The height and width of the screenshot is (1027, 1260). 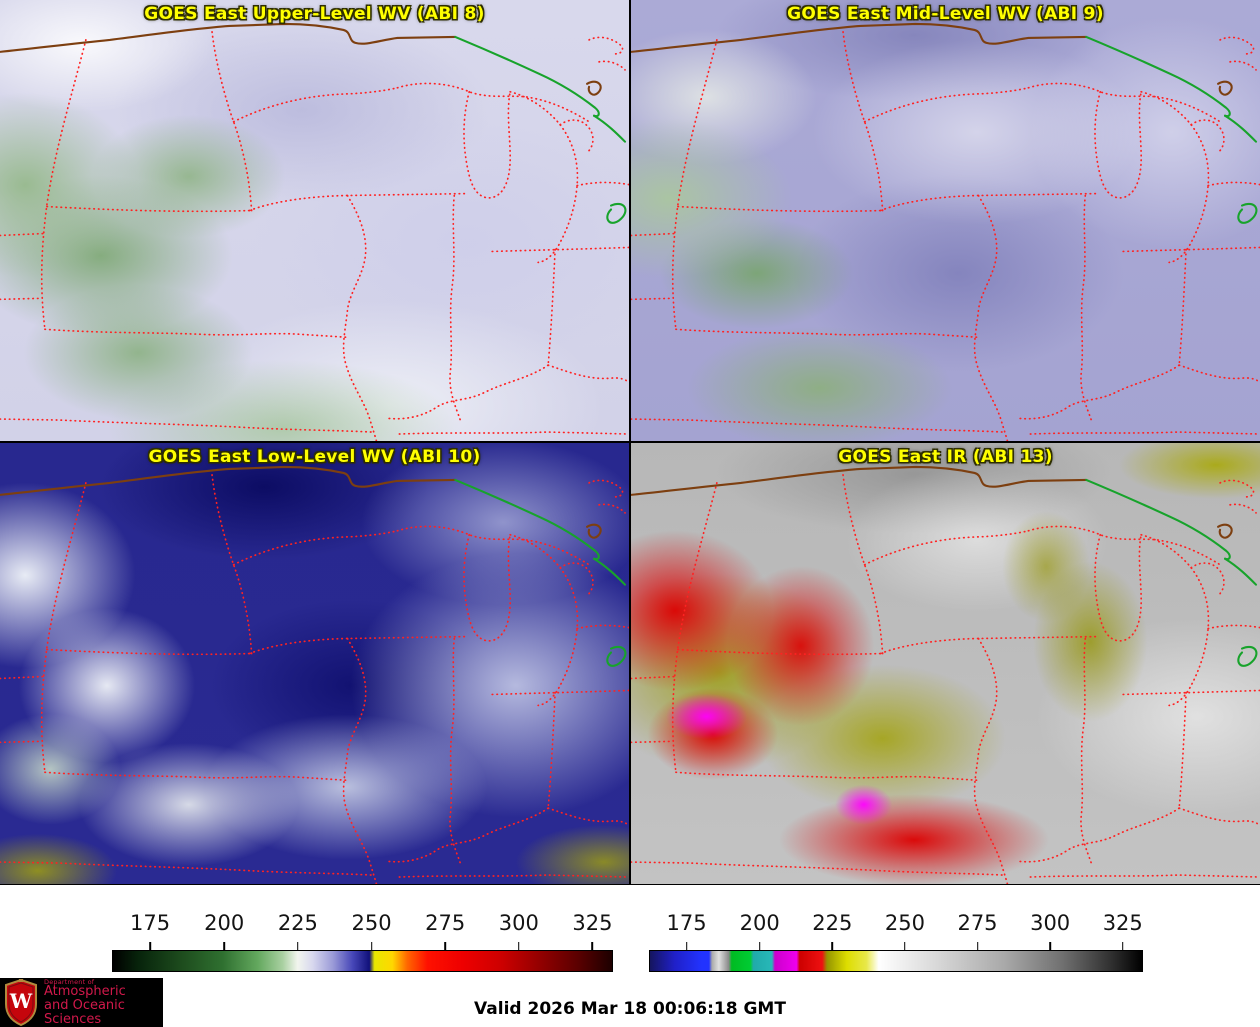 I want to click on valid-timestamp: Valid 2026 Mar 18 00:06:18 GMT, so click(x=630, y=1009).